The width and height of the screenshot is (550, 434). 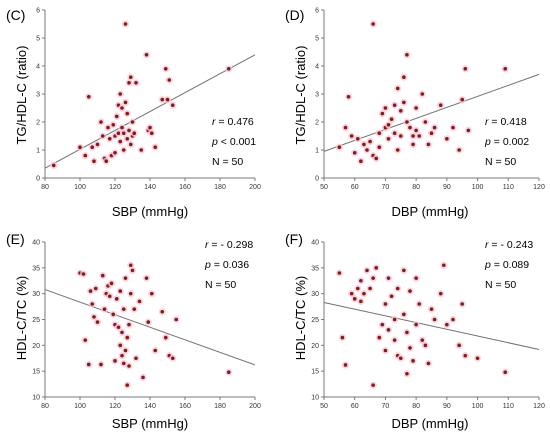 I want to click on r-value-e: = - 0.298, so click(x=232, y=245).